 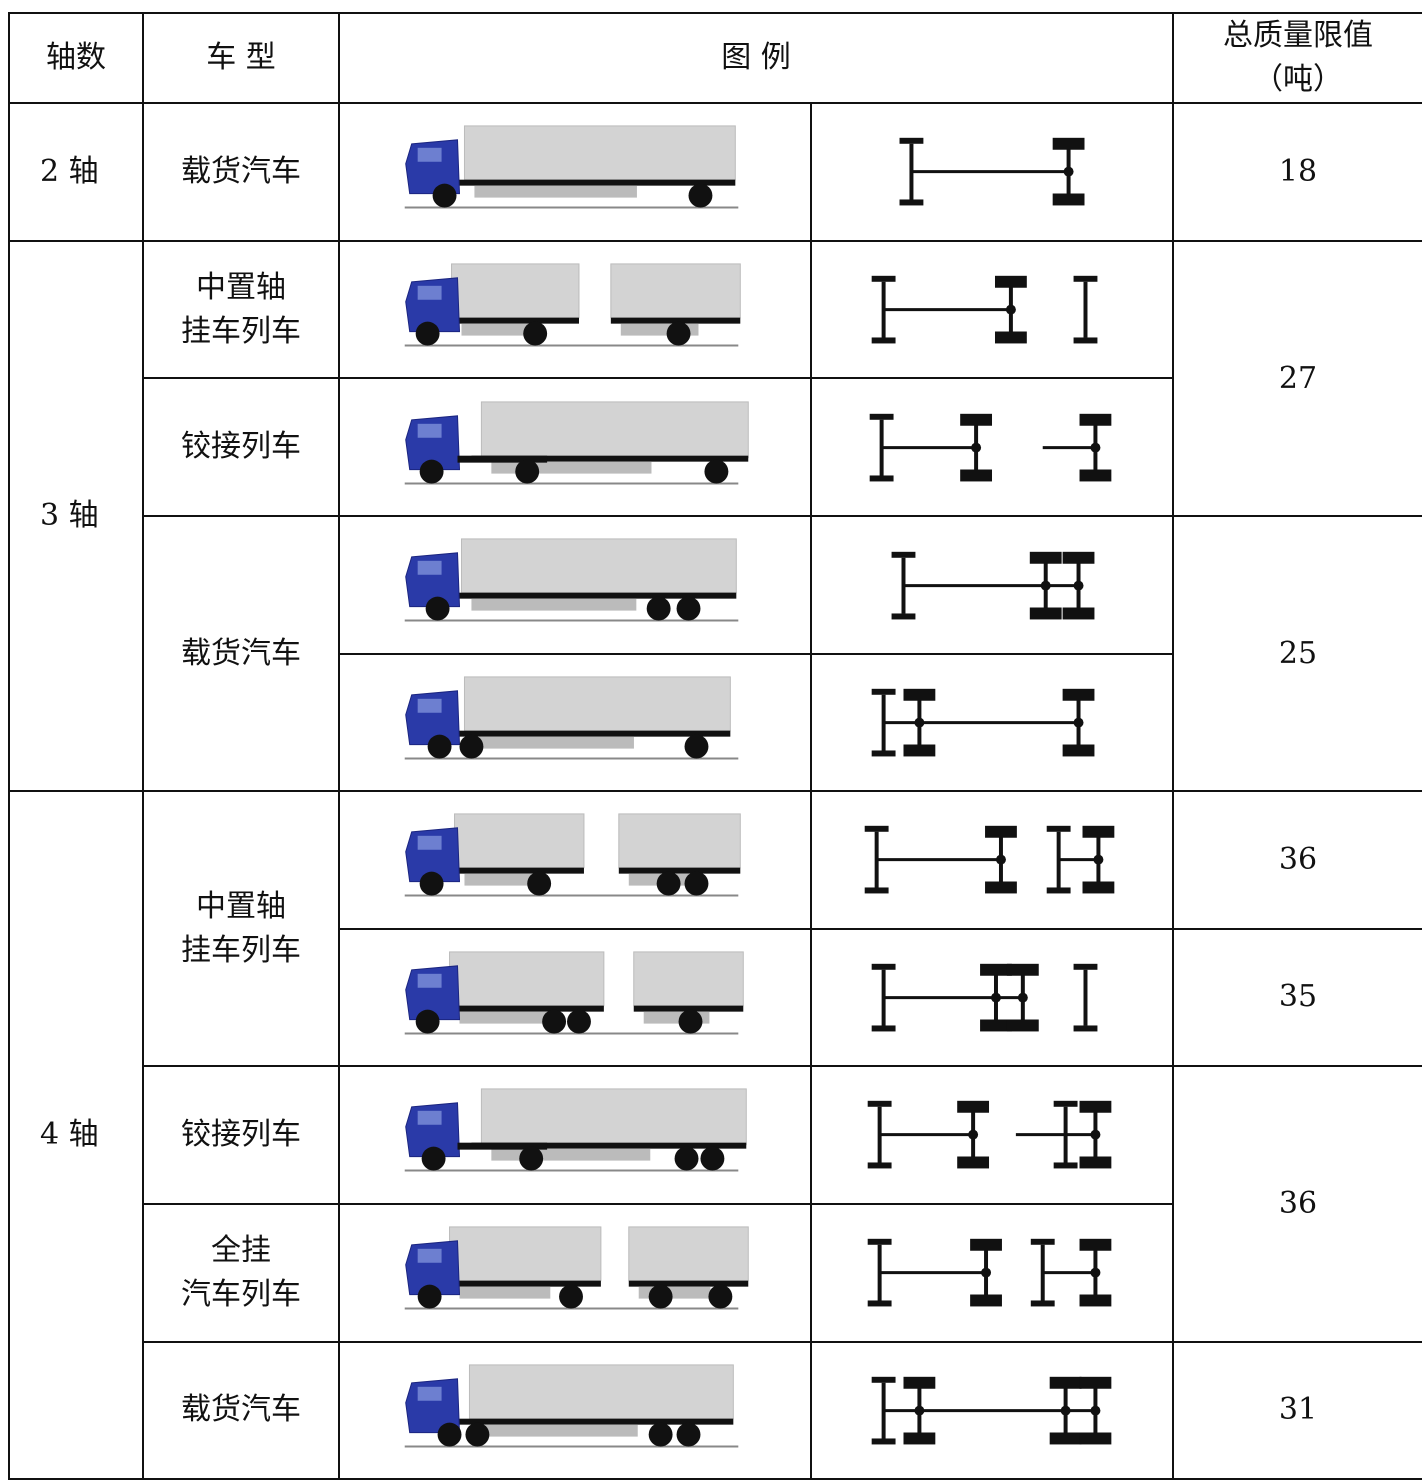 What do you see at coordinates (1297, 997) in the screenshot?
I see `limit-cell: 35` at bounding box center [1297, 997].